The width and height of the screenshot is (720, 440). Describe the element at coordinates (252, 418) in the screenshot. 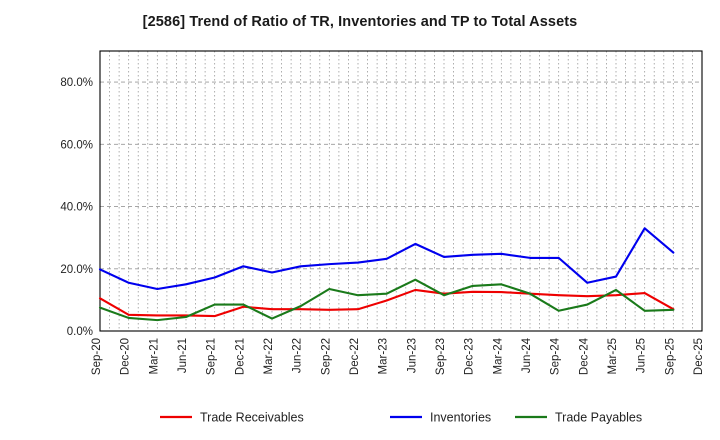

I see `legend-label-trade-receivables: Trade Receivables` at that location.